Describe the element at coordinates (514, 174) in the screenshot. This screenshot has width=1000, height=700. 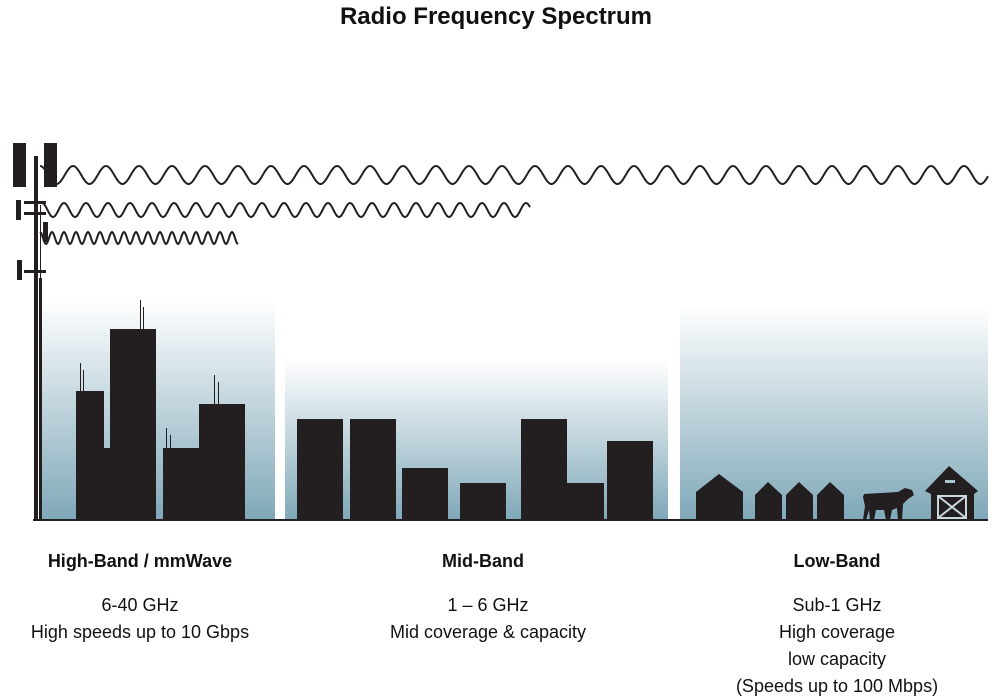
I see `low-band-wave` at that location.